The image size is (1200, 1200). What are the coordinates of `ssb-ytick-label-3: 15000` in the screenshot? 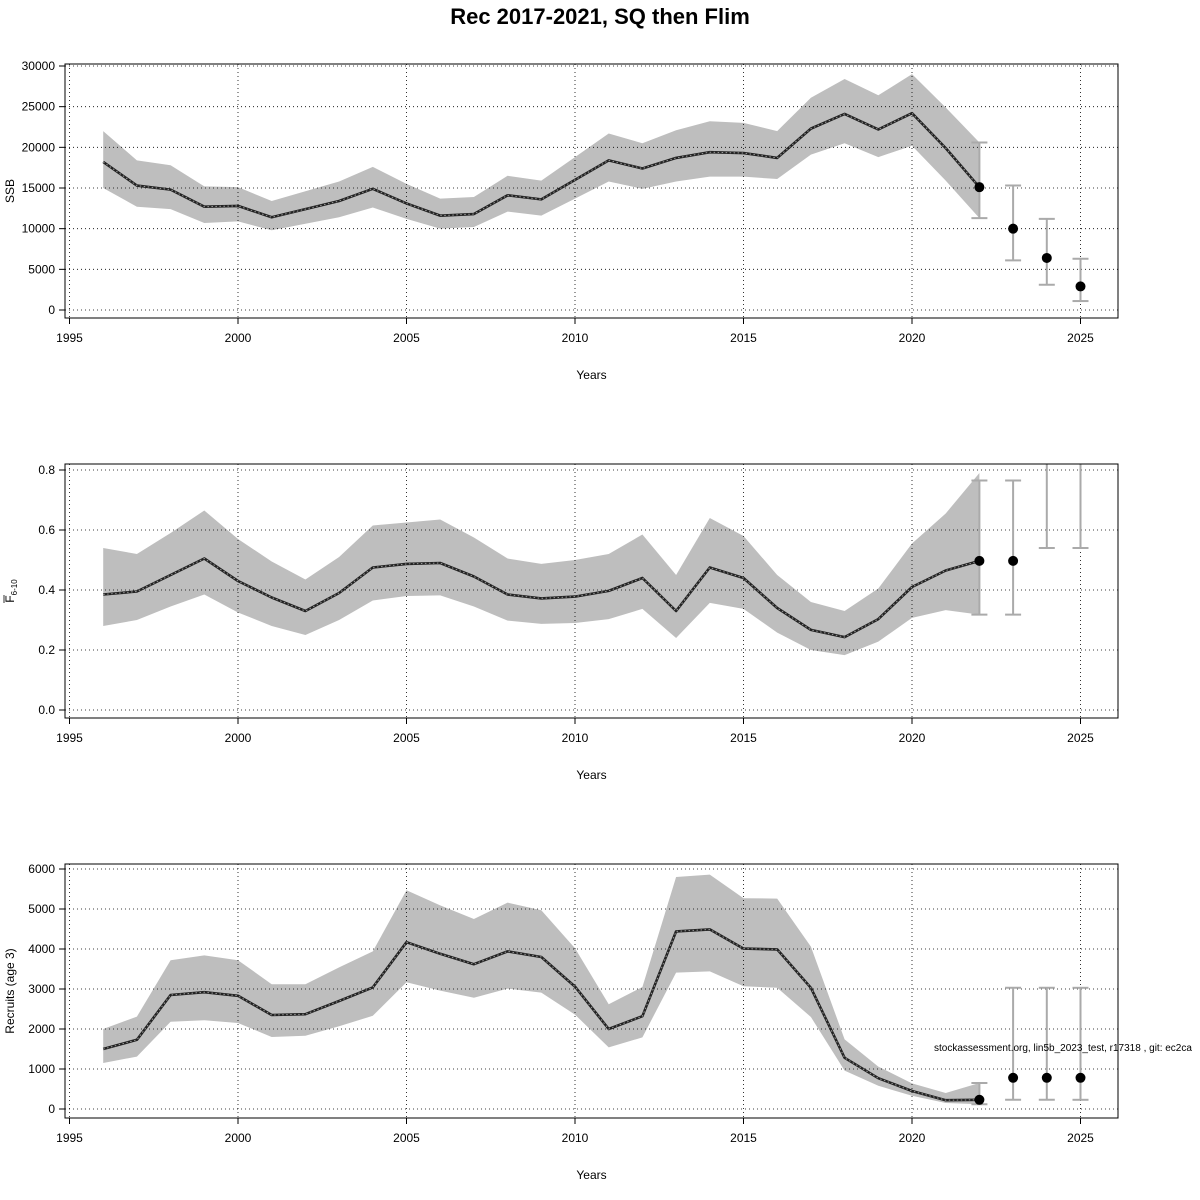 It's located at (39, 188).